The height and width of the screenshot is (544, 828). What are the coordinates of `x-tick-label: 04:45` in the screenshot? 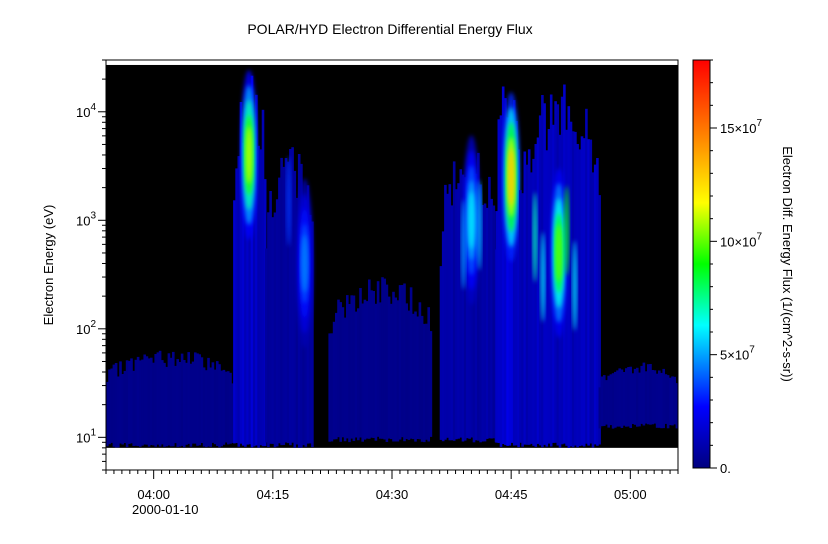 It's located at (511, 494).